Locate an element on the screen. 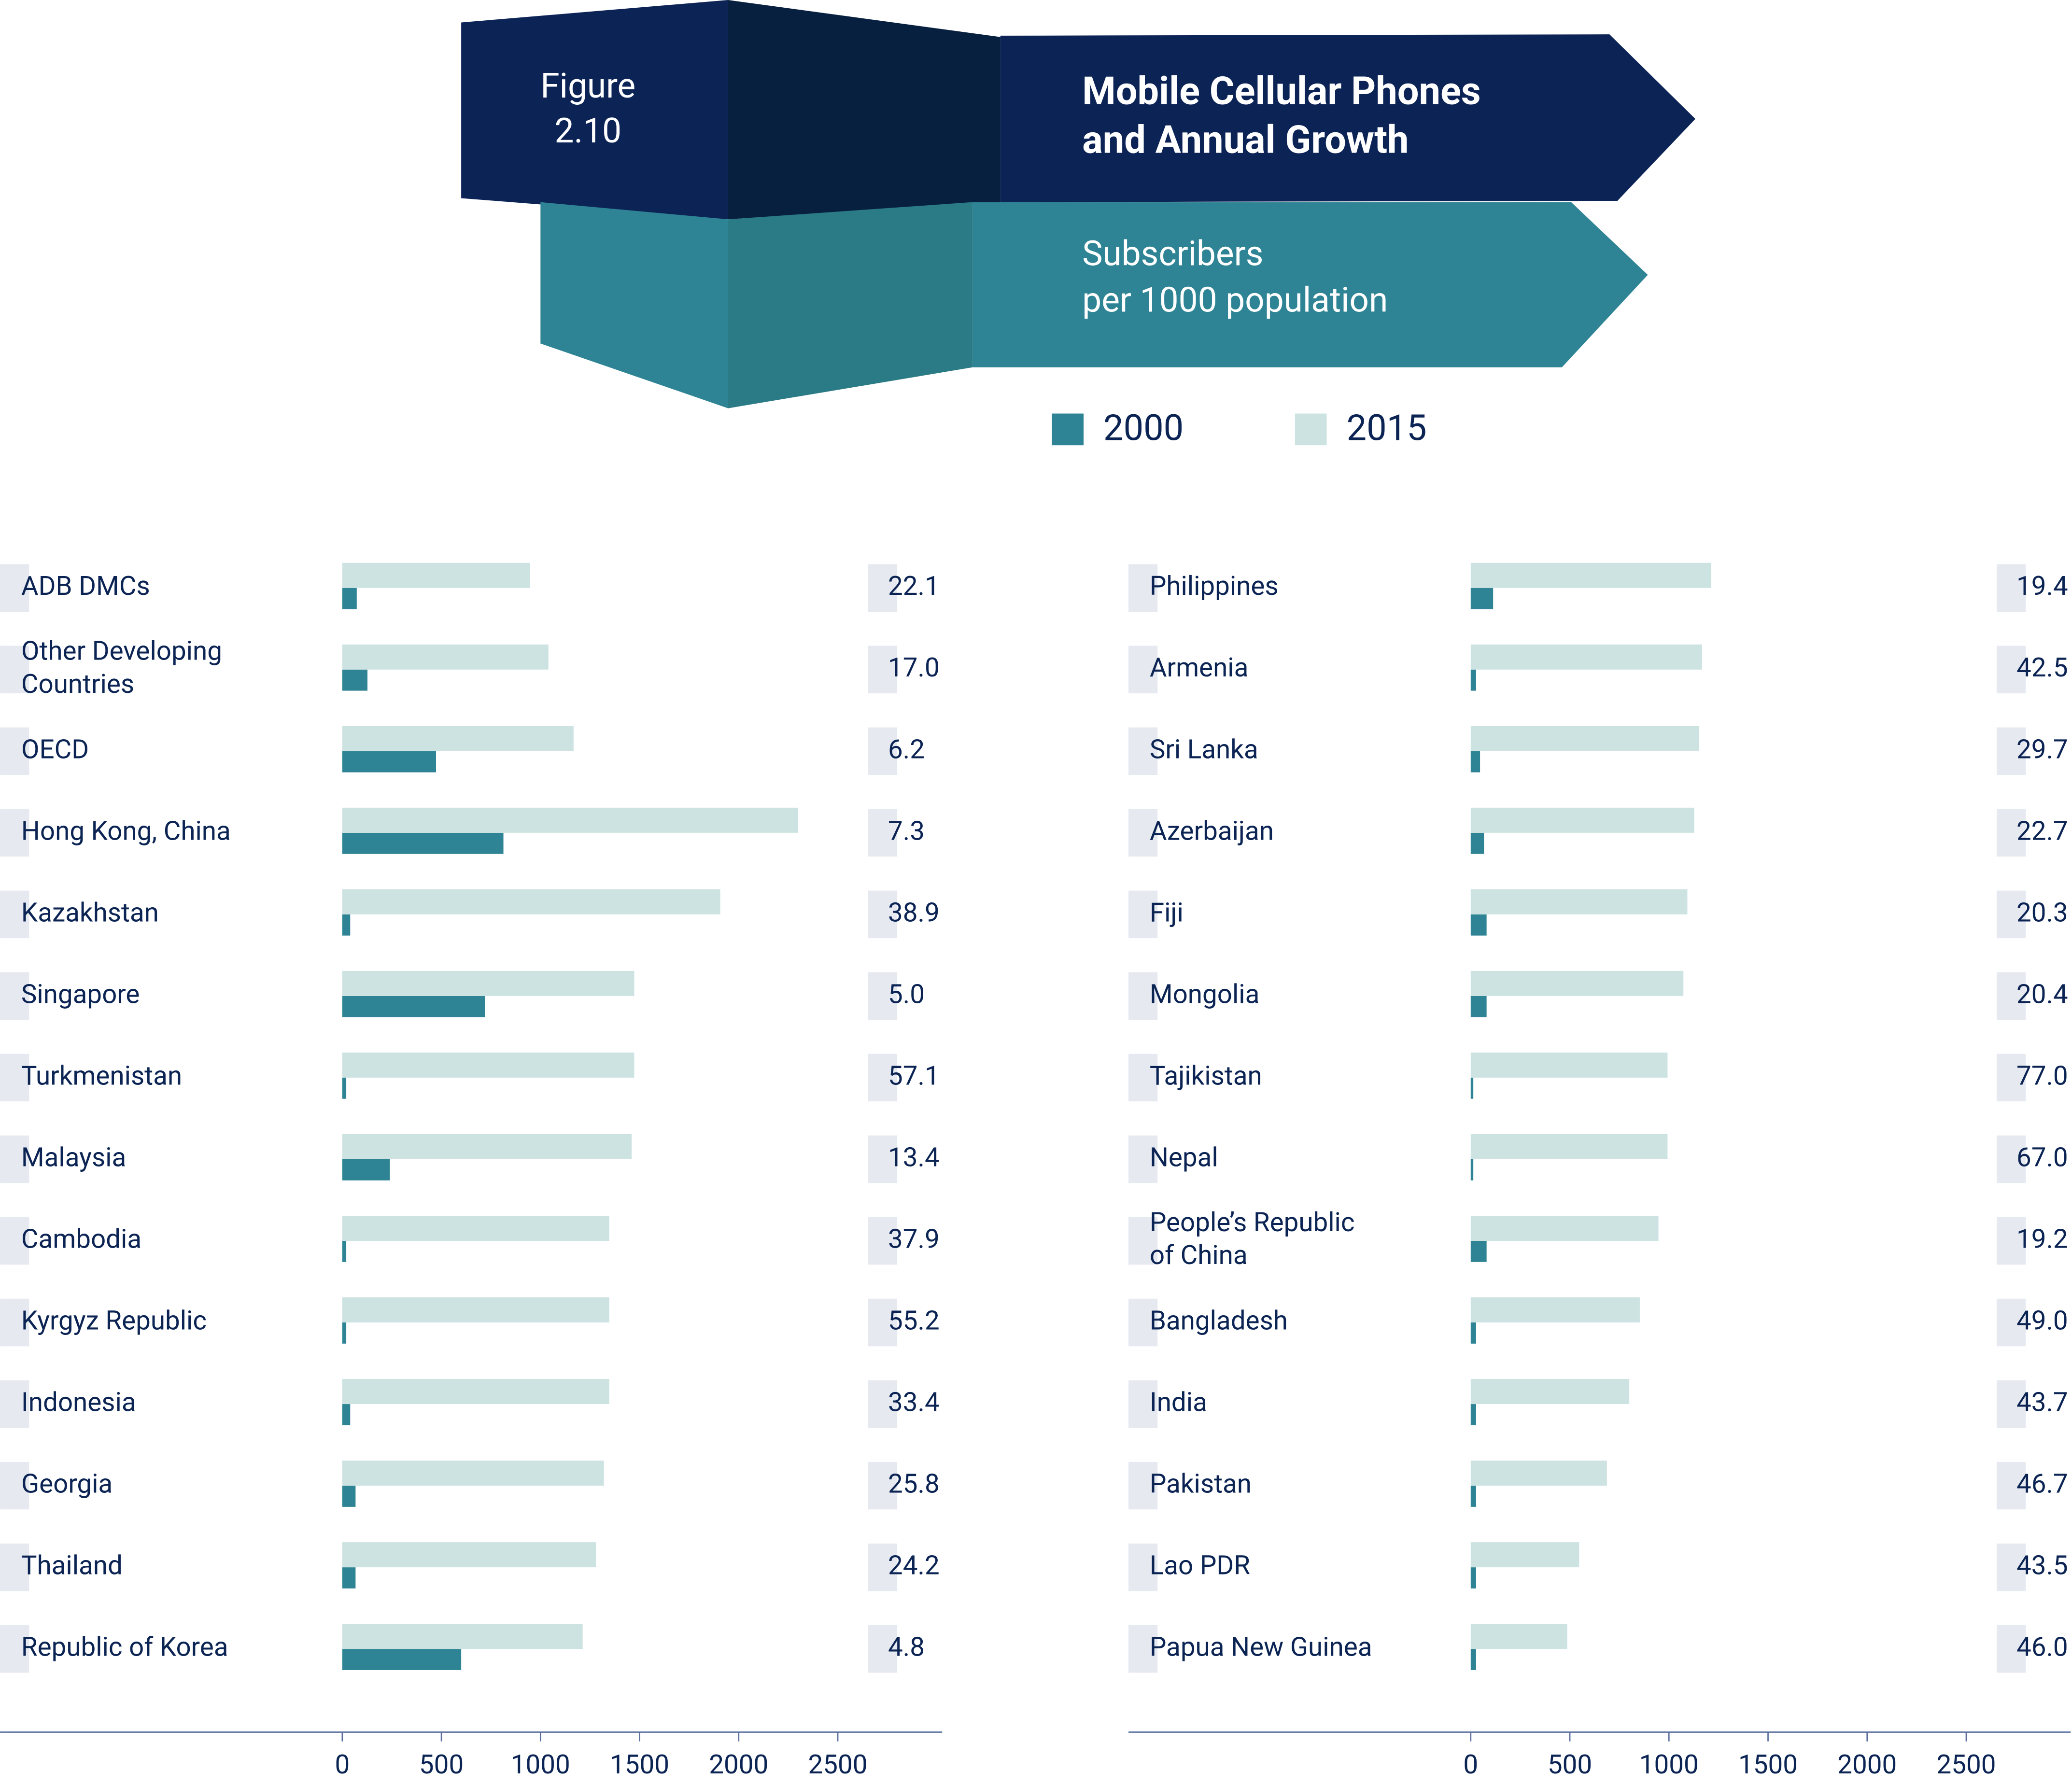 The height and width of the screenshot is (1785, 2072). growth-label: 46.7 is located at coordinates (2042, 1485).